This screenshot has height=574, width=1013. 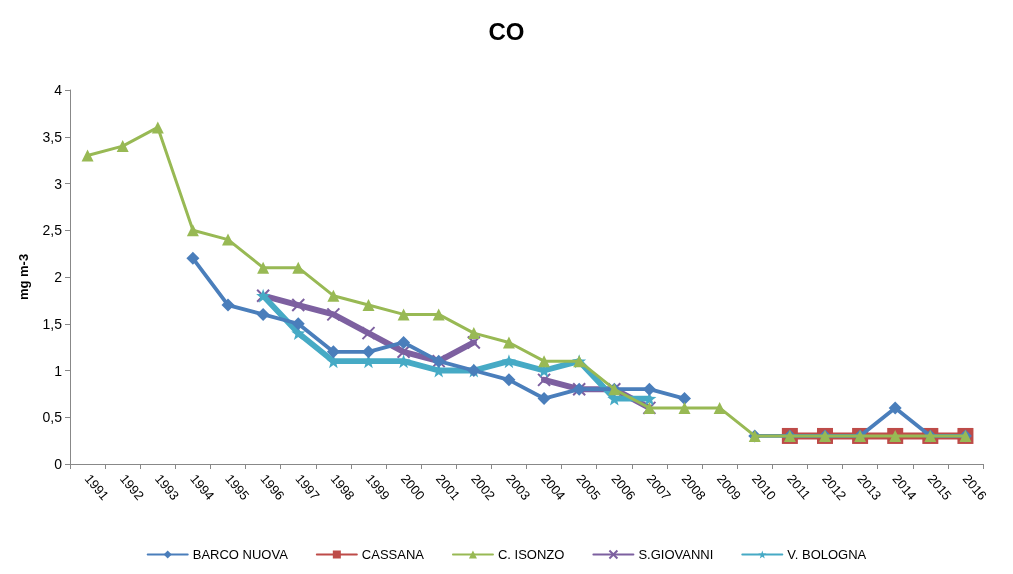 What do you see at coordinates (240, 554) in the screenshot?
I see `legend-label: BARCO NUOVA` at bounding box center [240, 554].